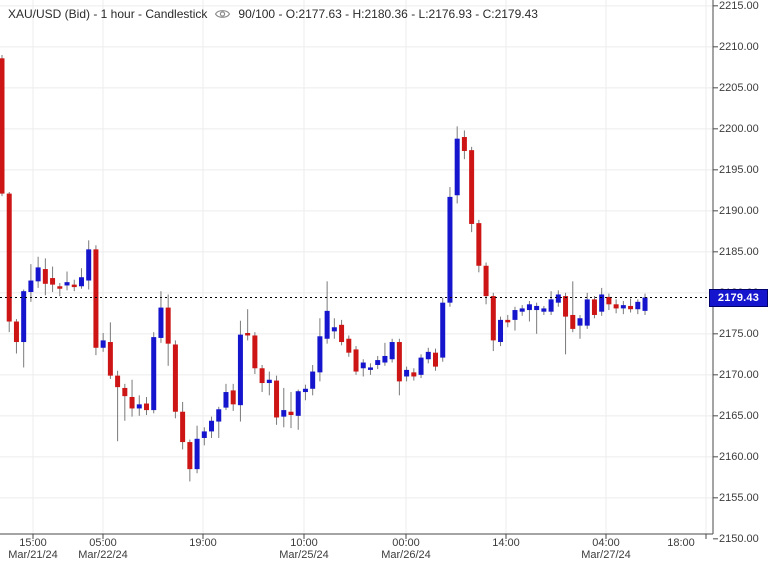  Describe the element at coordinates (406, 543) in the screenshot. I see `x-axis-time-label: 00:00` at that location.